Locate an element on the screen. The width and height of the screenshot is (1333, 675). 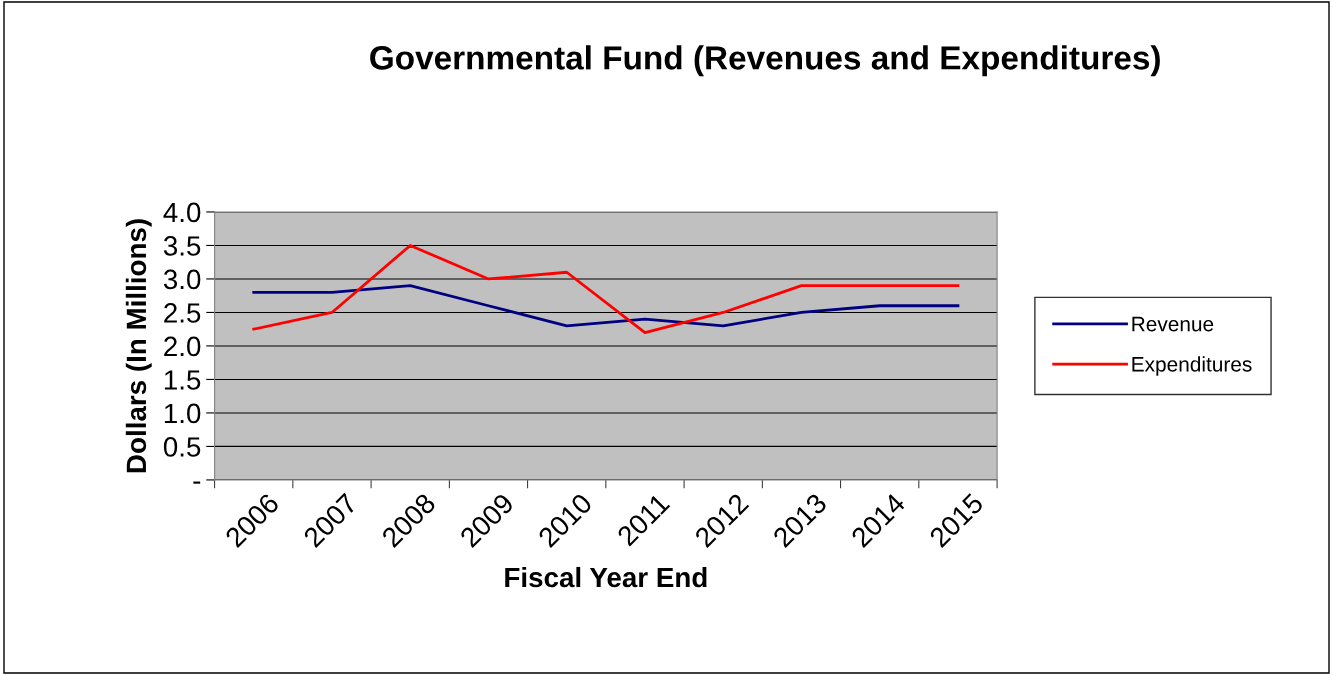
y-axis-title: Dollars (In Millions) is located at coordinates (138, 346).